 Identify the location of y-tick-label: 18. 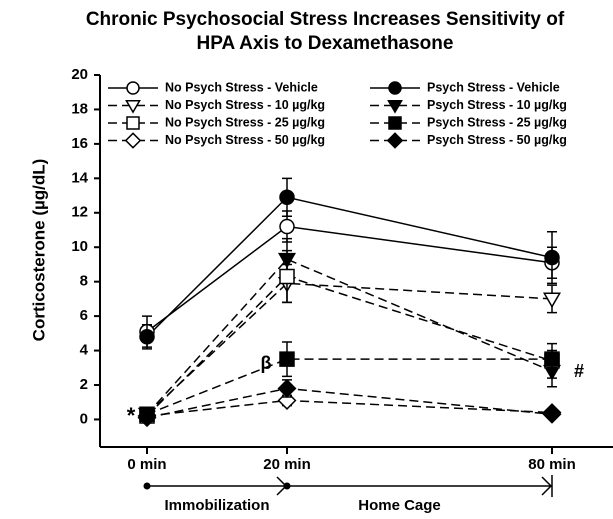
(79, 108).